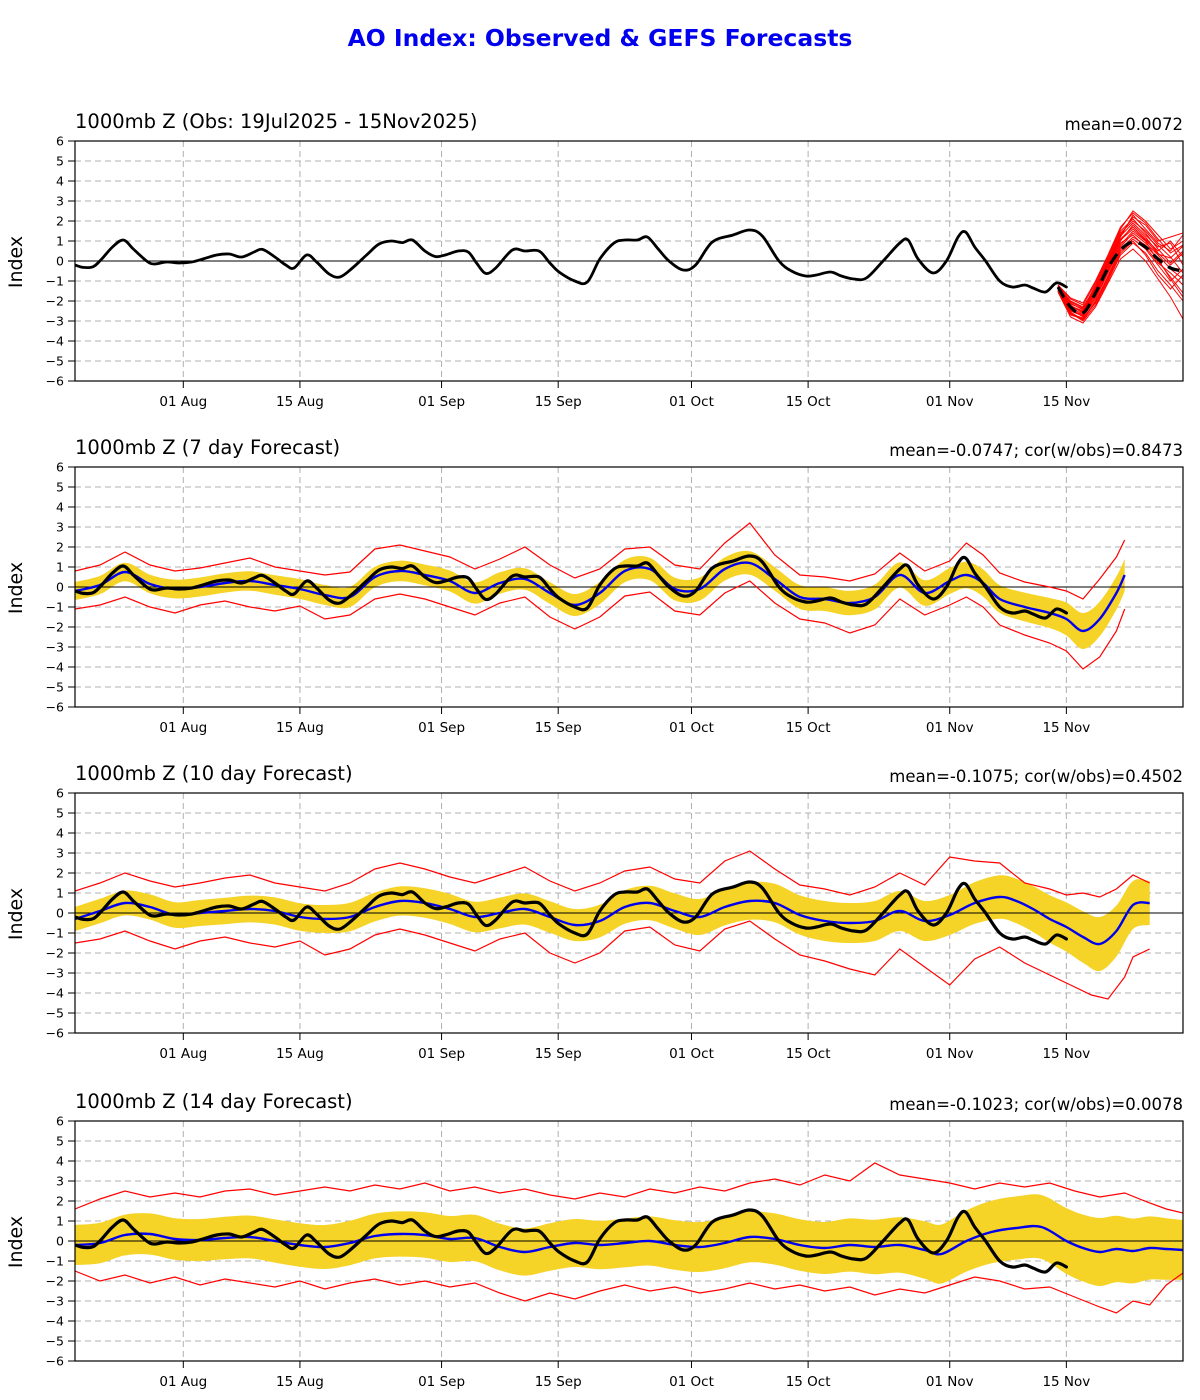 The width and height of the screenshot is (1200, 1400). I want to click on panel-stats: mean=-0.1023; cor(w/obs)=0.0078, so click(1036, 1104).